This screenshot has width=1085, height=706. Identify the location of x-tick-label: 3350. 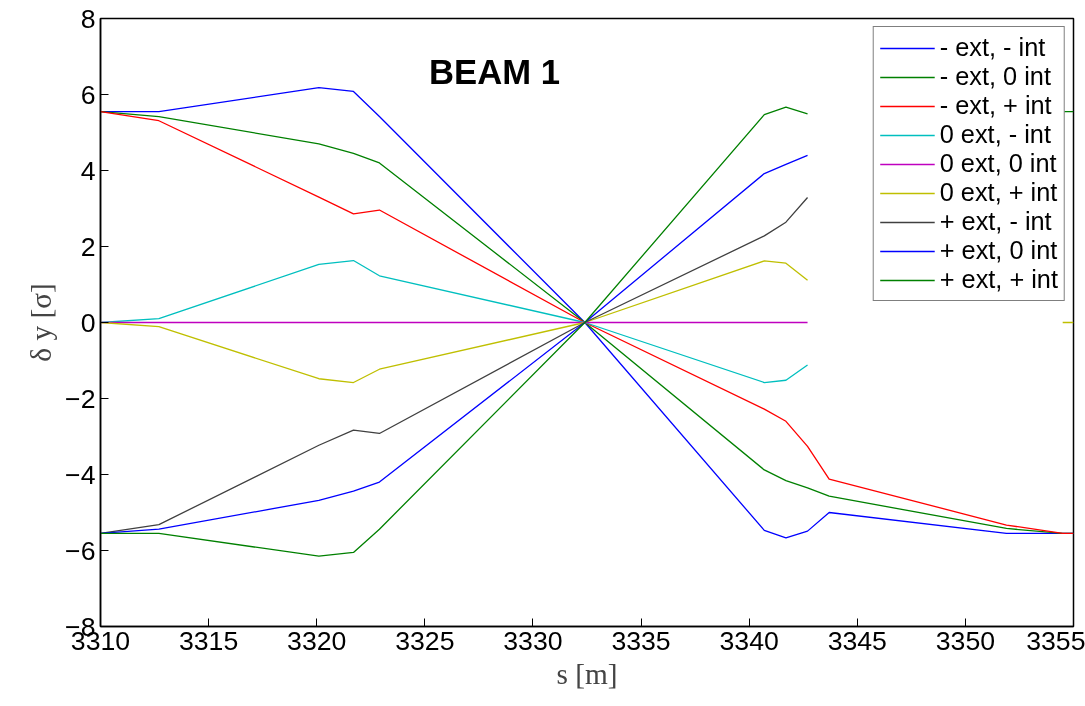
(965, 640).